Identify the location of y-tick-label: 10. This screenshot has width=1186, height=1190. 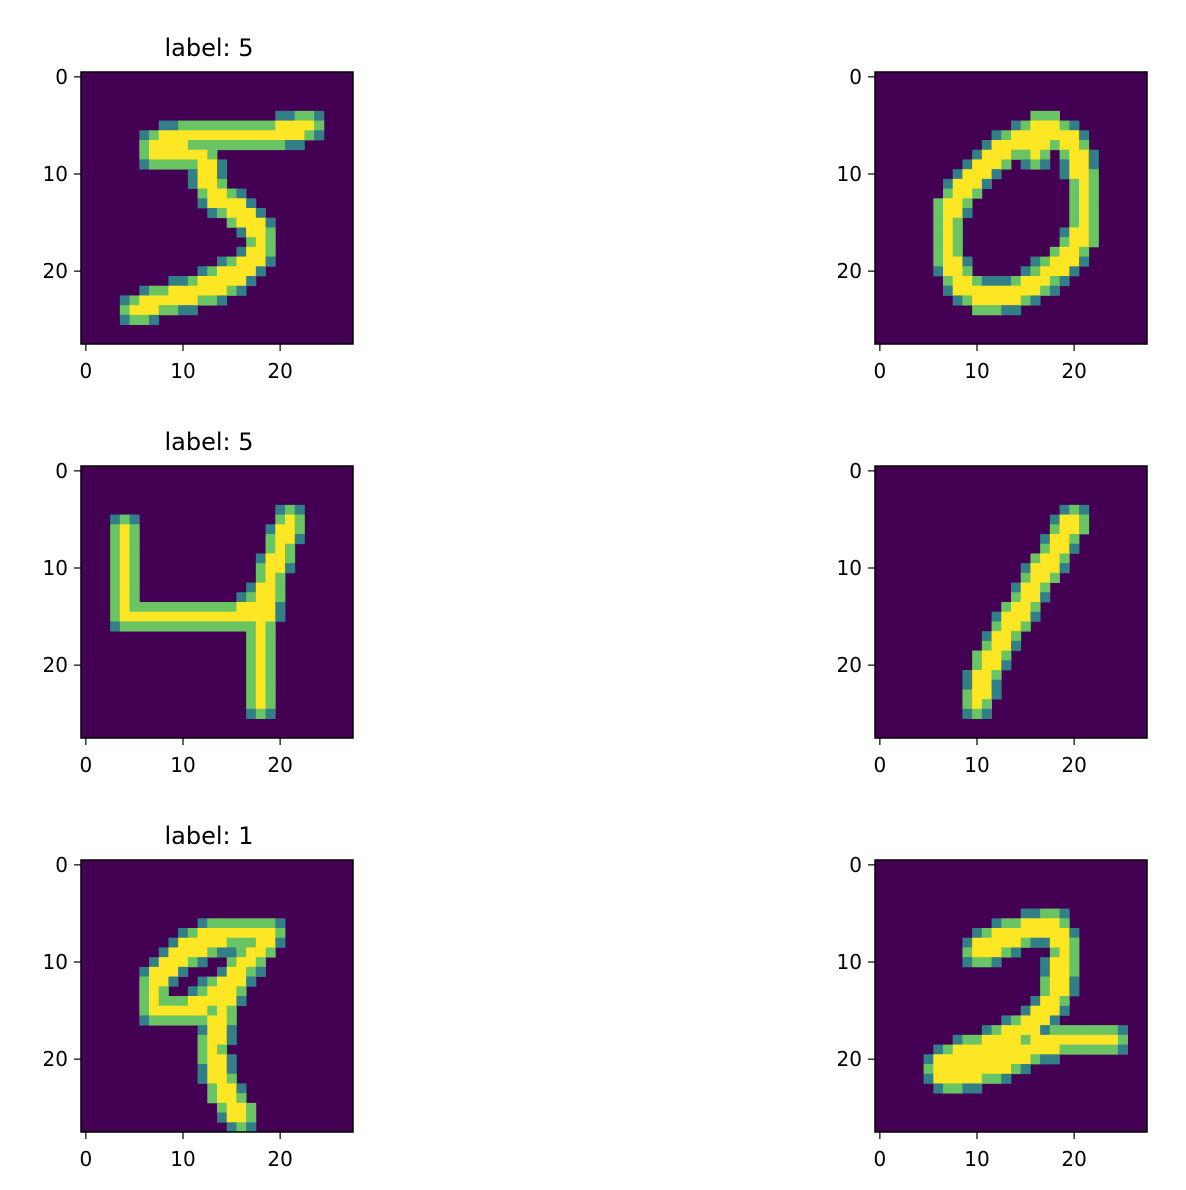
(849, 174).